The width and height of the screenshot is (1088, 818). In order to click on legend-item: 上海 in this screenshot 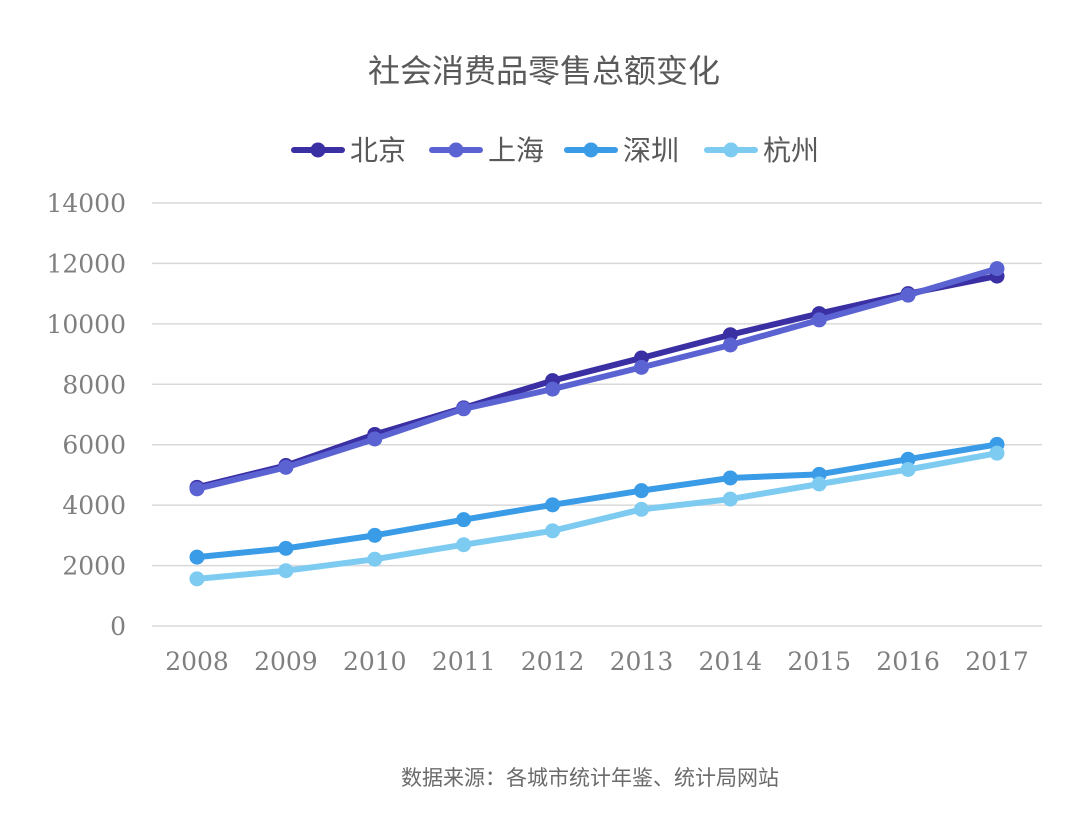, I will do `click(486, 150)`.